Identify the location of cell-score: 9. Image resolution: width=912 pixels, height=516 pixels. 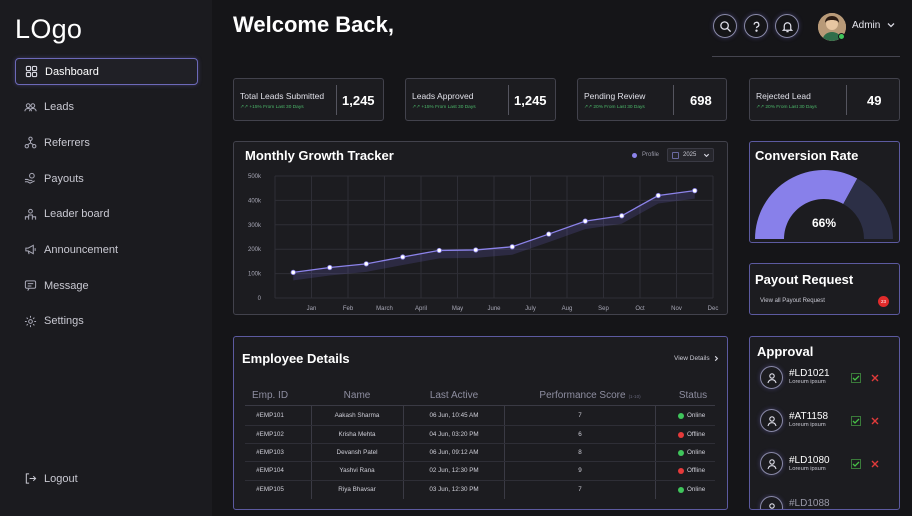
(580, 470).